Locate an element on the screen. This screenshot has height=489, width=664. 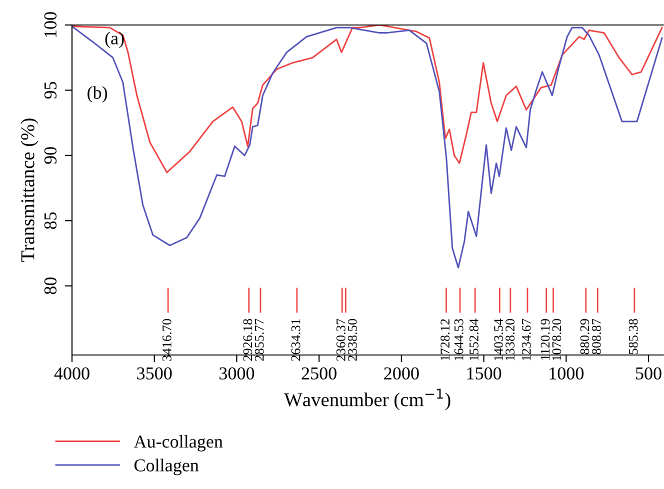
ref-line-label: 1403.54 is located at coordinates (499, 339).